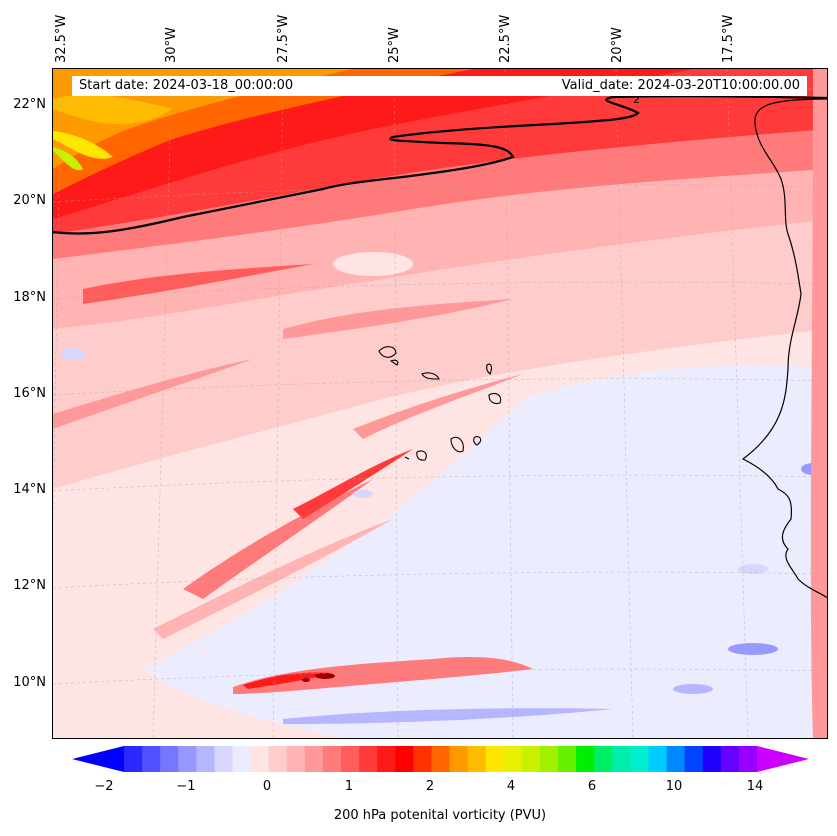 Image resolution: width=837 pixels, height=836 pixels. I want to click on lat-label-18n: 18°N, so click(29, 297).